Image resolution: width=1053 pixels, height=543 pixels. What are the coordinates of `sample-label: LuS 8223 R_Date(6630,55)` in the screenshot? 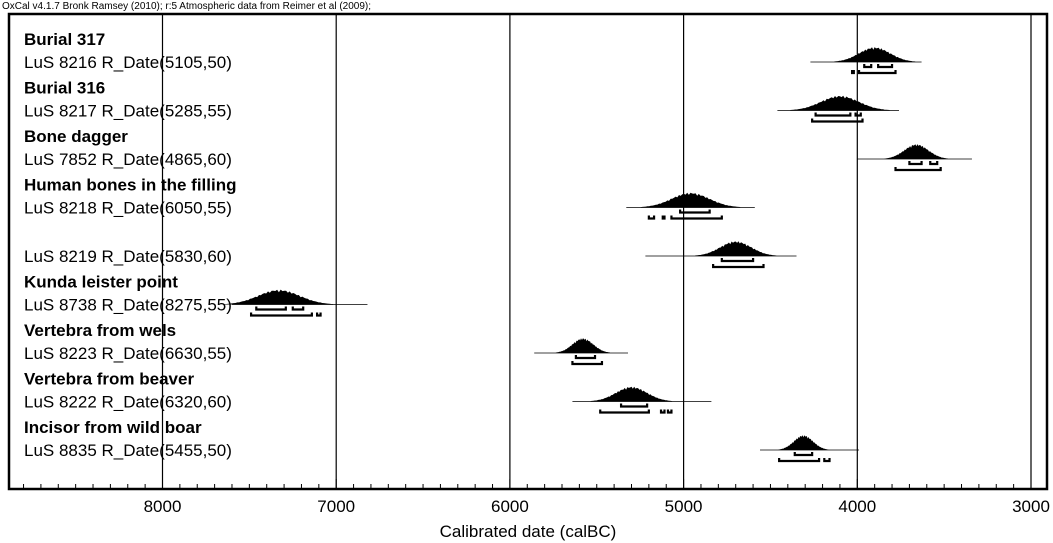 It's located at (128, 353).